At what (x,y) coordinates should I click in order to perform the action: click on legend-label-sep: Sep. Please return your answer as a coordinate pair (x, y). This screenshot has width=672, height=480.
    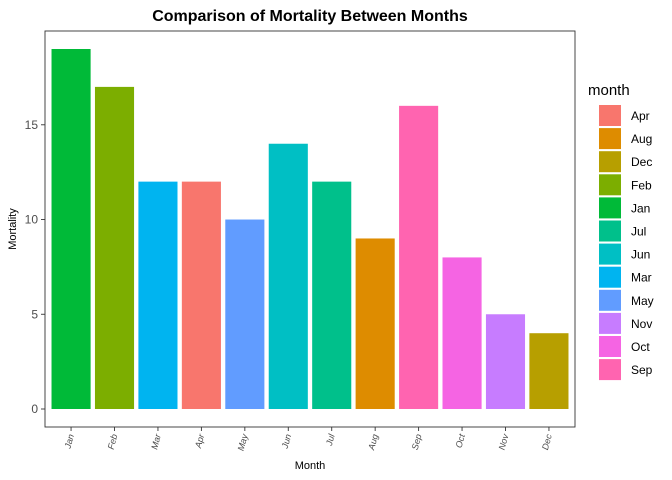
    Looking at the image, I should click on (642, 370).